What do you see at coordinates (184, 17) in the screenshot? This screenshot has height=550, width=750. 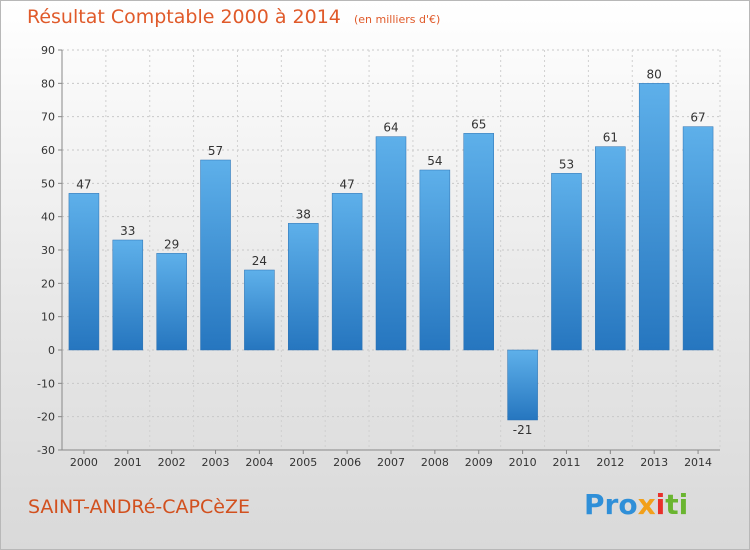 I see `chart-title-main: Résultat Comptable 2000 à 2014` at bounding box center [184, 17].